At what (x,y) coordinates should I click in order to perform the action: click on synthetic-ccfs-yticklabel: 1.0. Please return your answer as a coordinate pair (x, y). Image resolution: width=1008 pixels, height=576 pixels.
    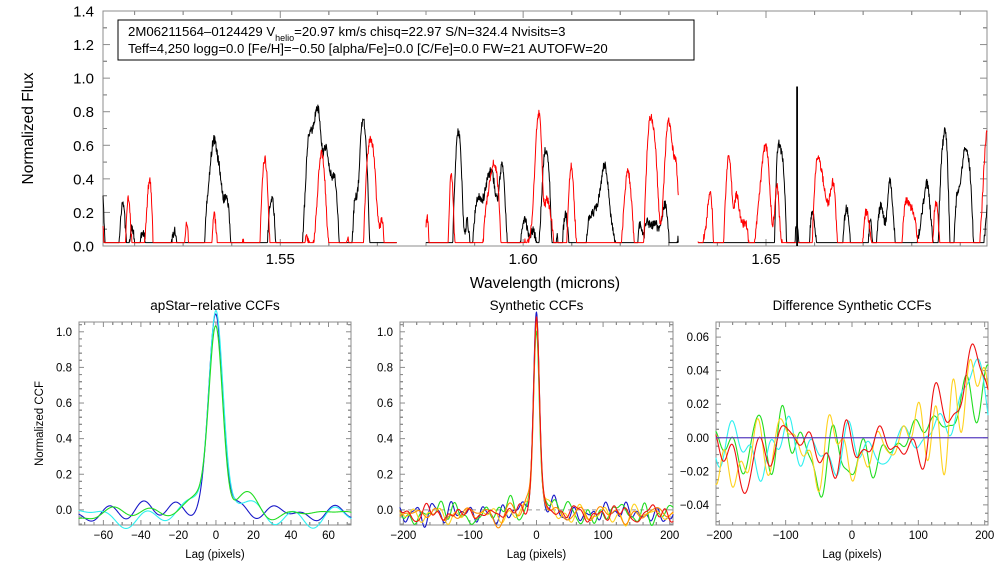
    Looking at the image, I should click on (385, 333).